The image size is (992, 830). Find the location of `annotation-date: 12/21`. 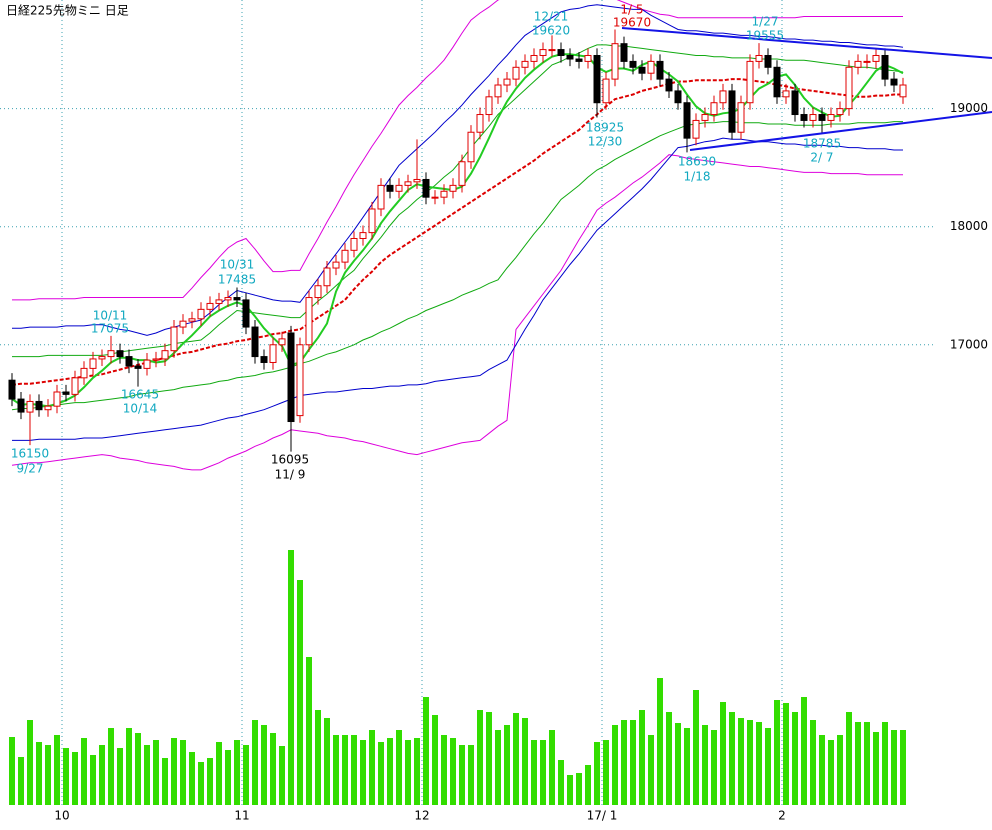

annotation-date: 12/21 is located at coordinates (551, 17).